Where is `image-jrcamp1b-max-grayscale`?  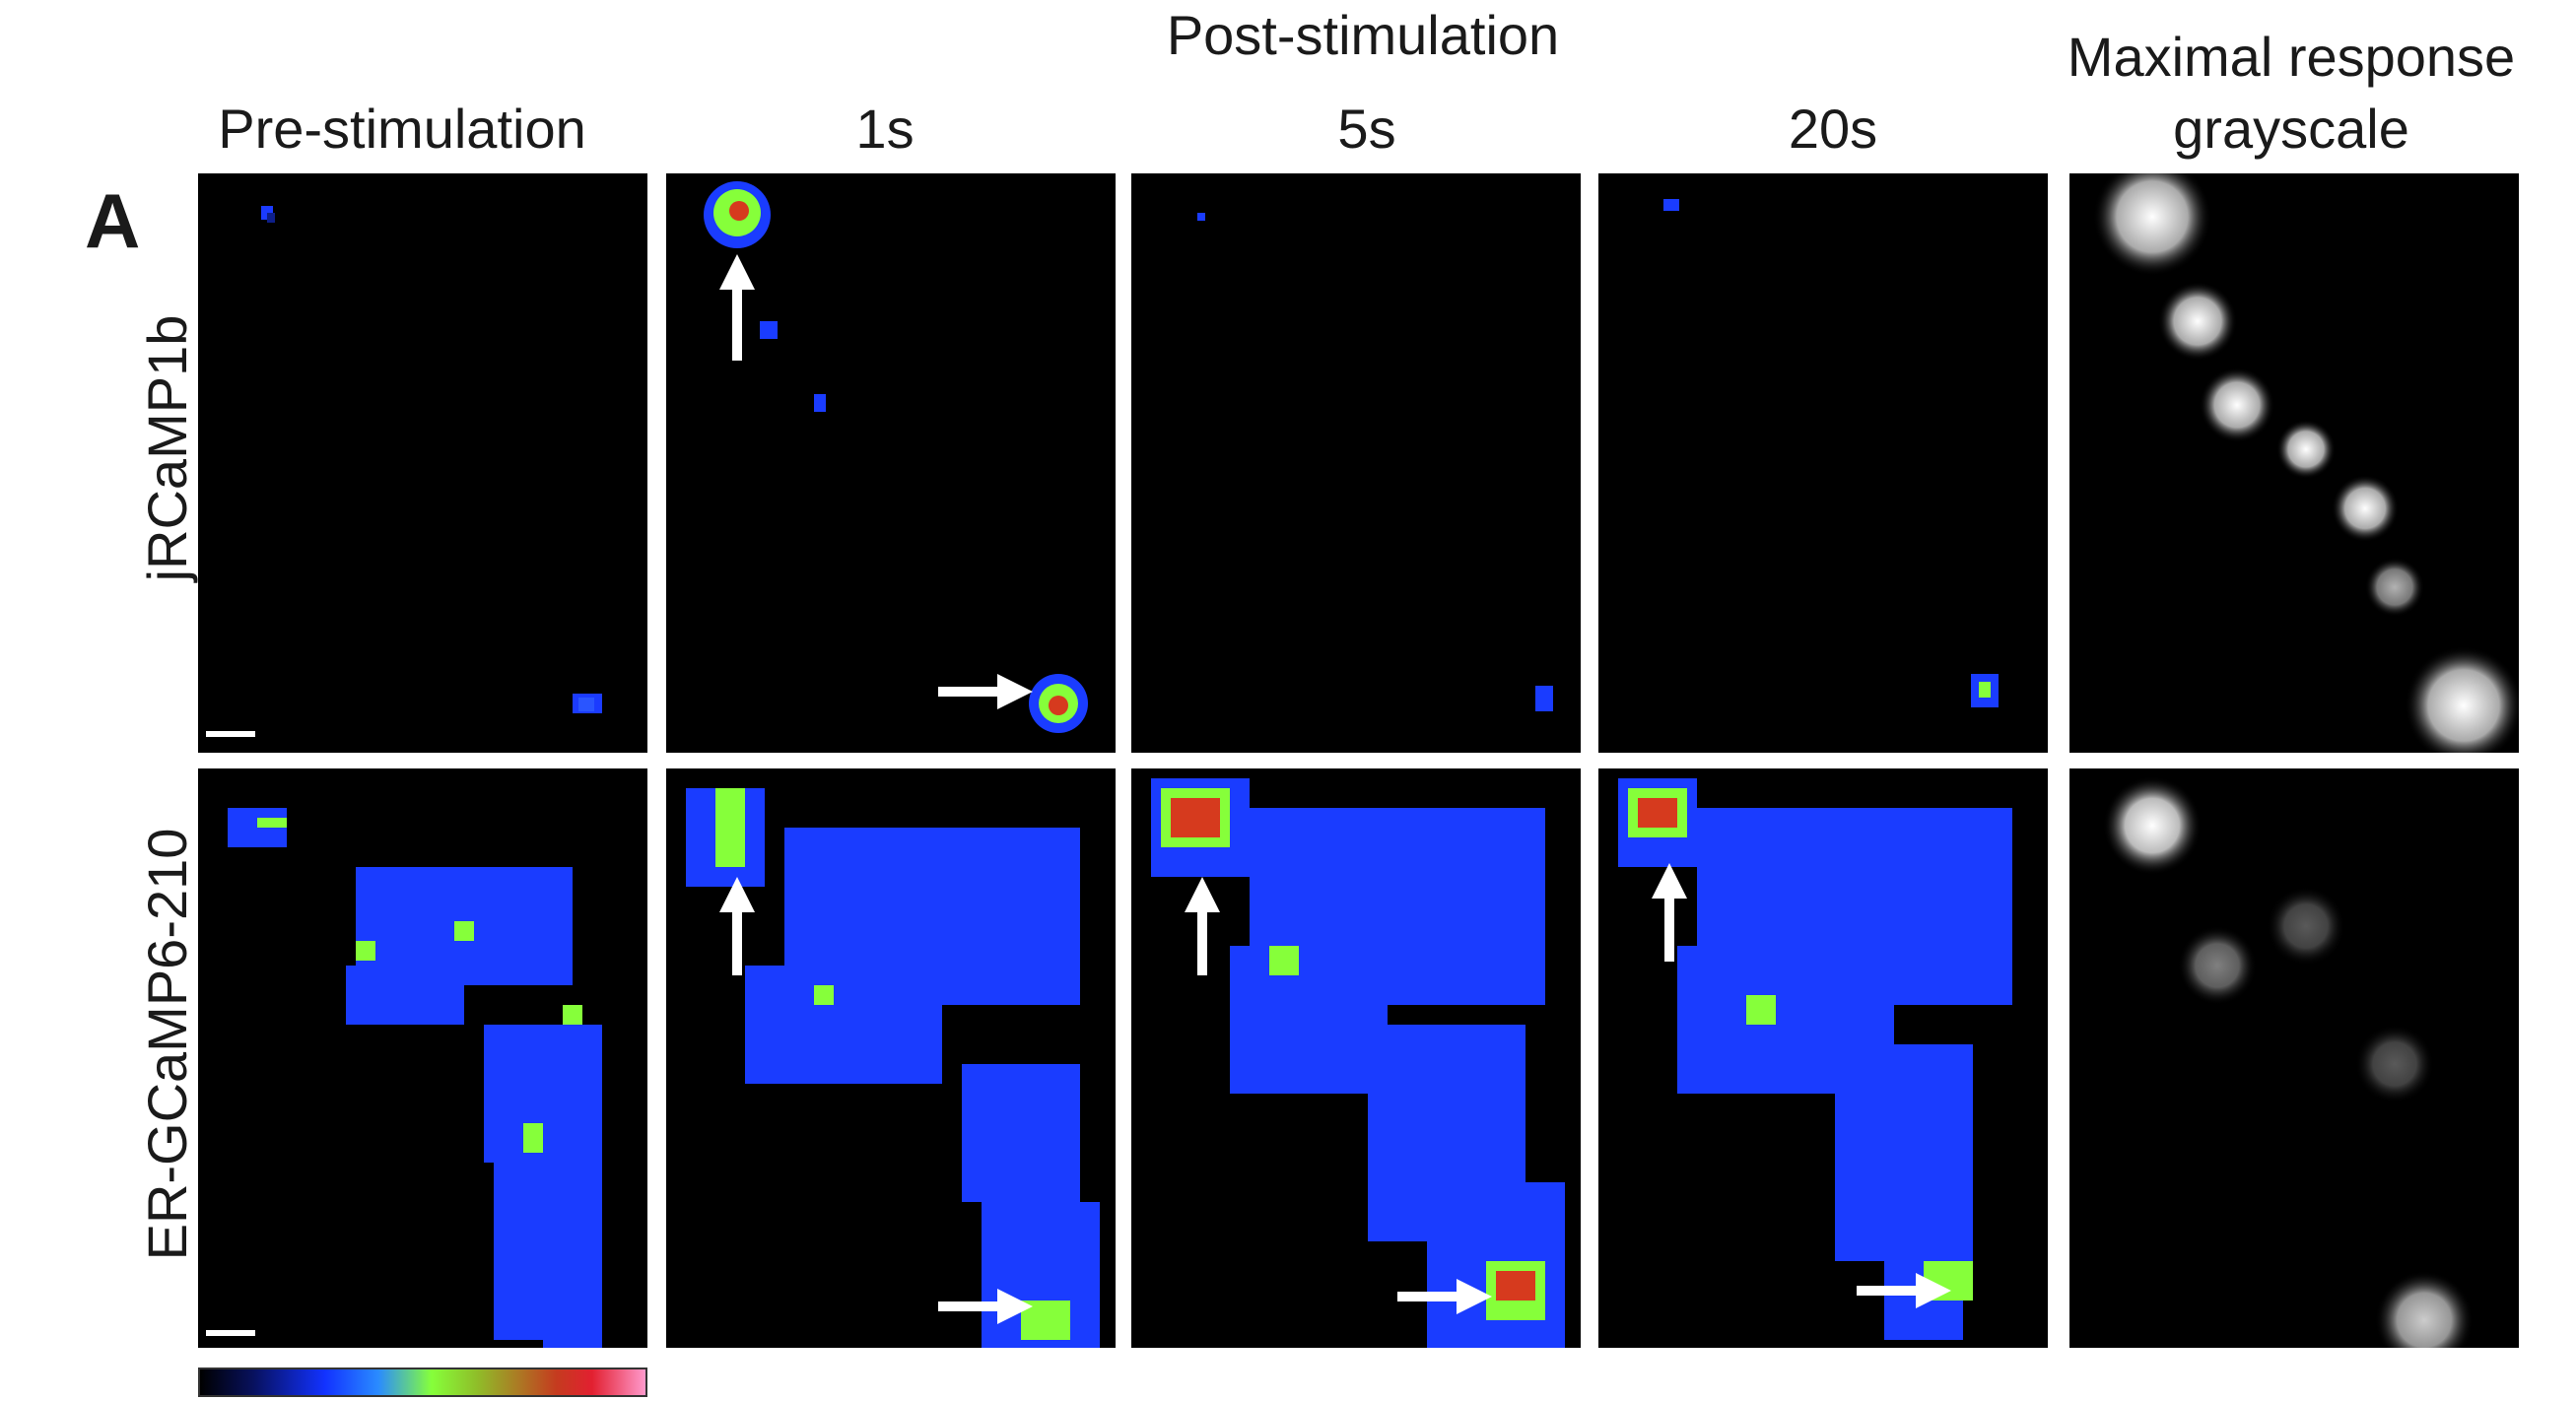 image-jrcamp1b-max-grayscale is located at coordinates (2294, 463).